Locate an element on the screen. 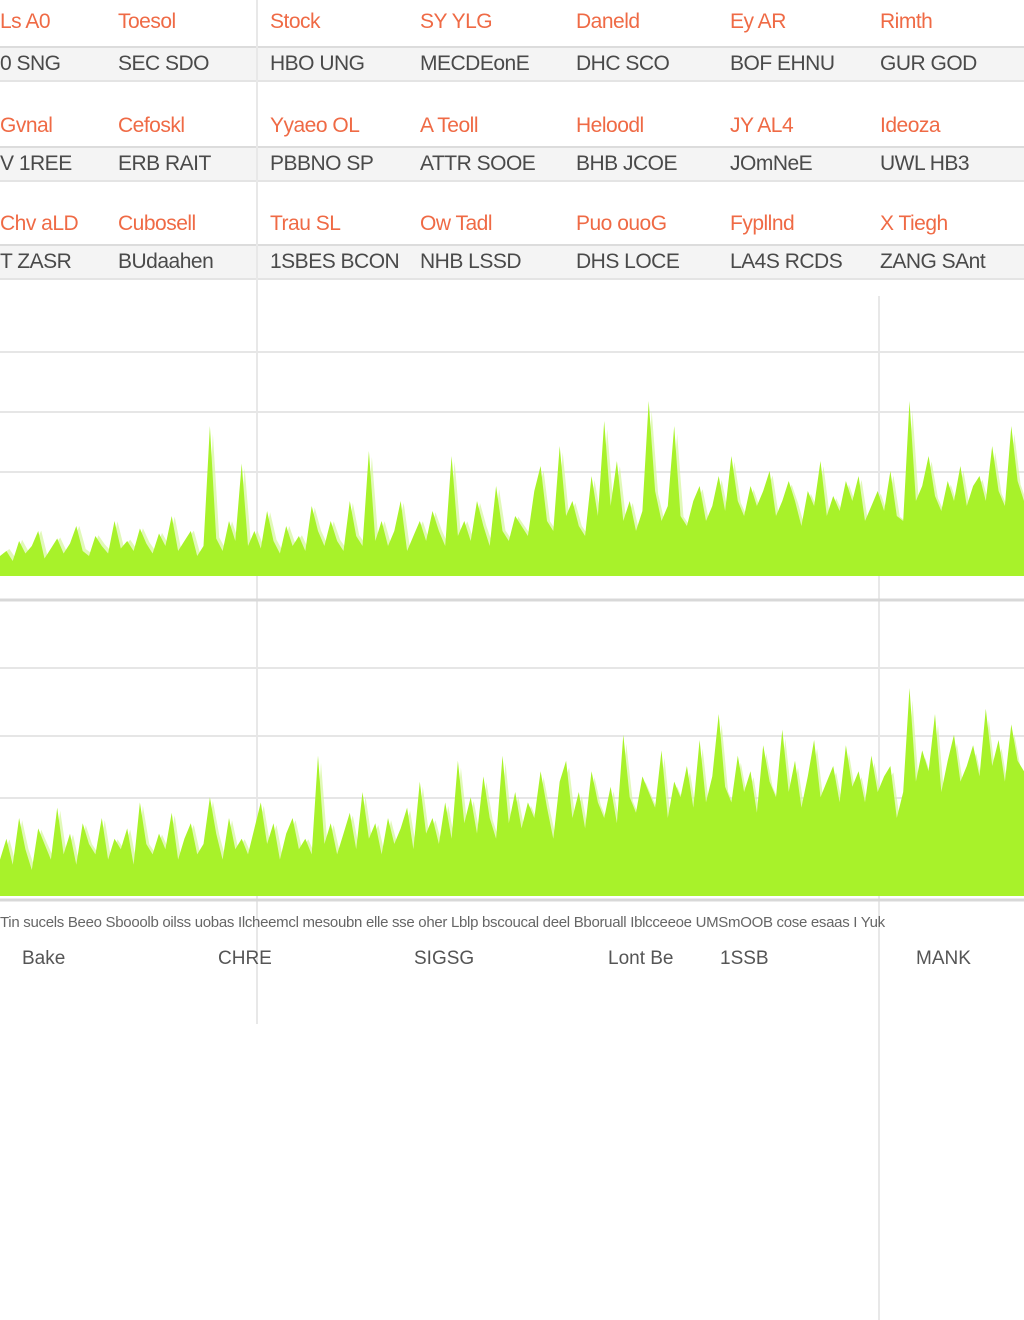 The image size is (1024, 1320). stat-value: HBO UNG is located at coordinates (317, 63).